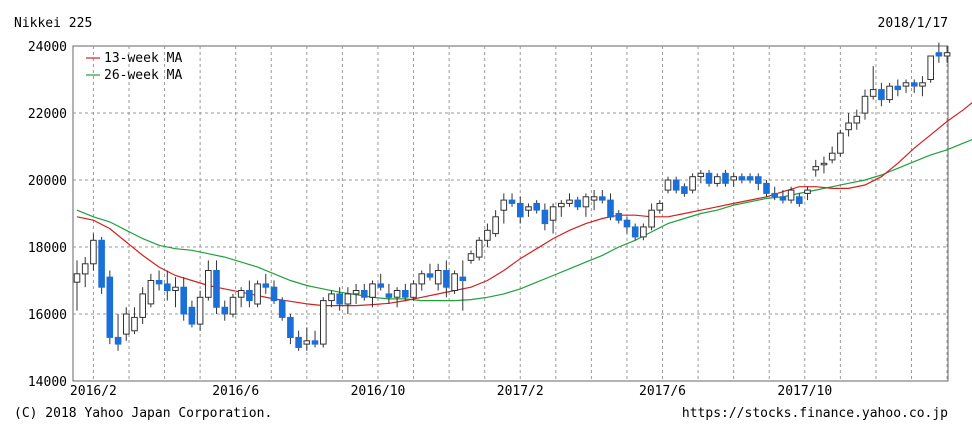 This screenshot has height=437, width=972. I want to click on x-tick-label: 2016/2, so click(93, 391).